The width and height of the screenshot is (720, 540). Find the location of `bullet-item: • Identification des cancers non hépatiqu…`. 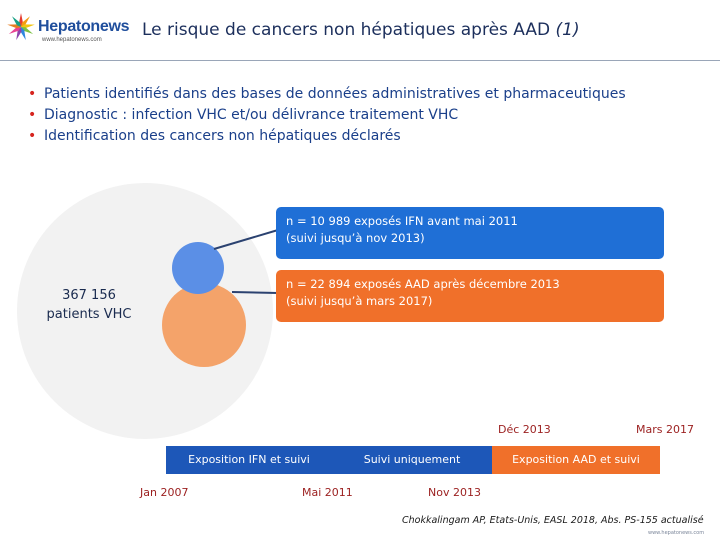

bullet-item: • Identification des cancers non hépatiqu… is located at coordinates (327, 136).